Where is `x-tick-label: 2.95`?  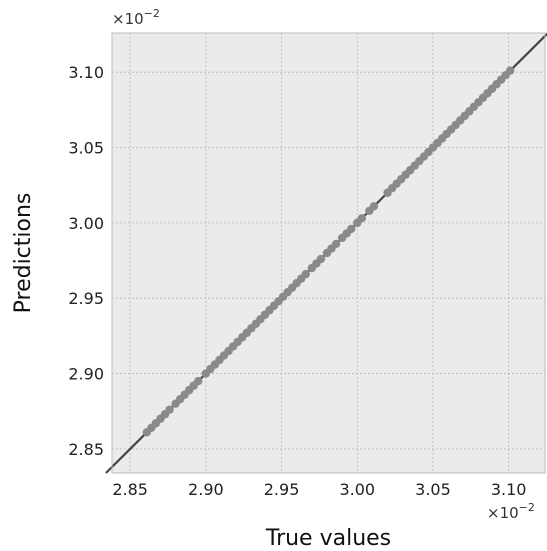
x-tick-label: 2.95 is located at coordinates (282, 489).